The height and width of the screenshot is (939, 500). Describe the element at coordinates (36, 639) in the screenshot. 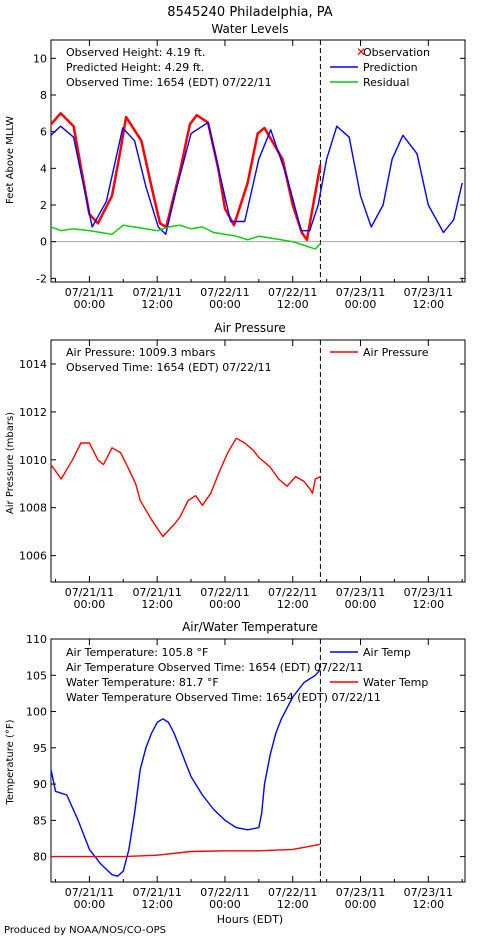

I see `temperature-ytick-label: 110` at that location.